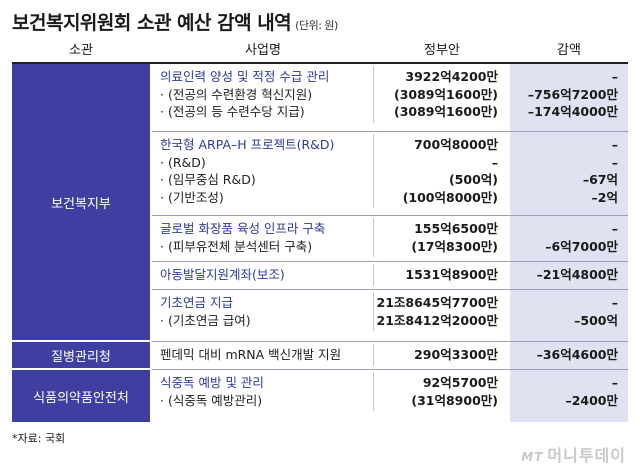 Image resolution: width=640 pixels, height=472 pixels. I want to click on program-name: · (전공의 수련환경 혁신지원), so click(236, 94).